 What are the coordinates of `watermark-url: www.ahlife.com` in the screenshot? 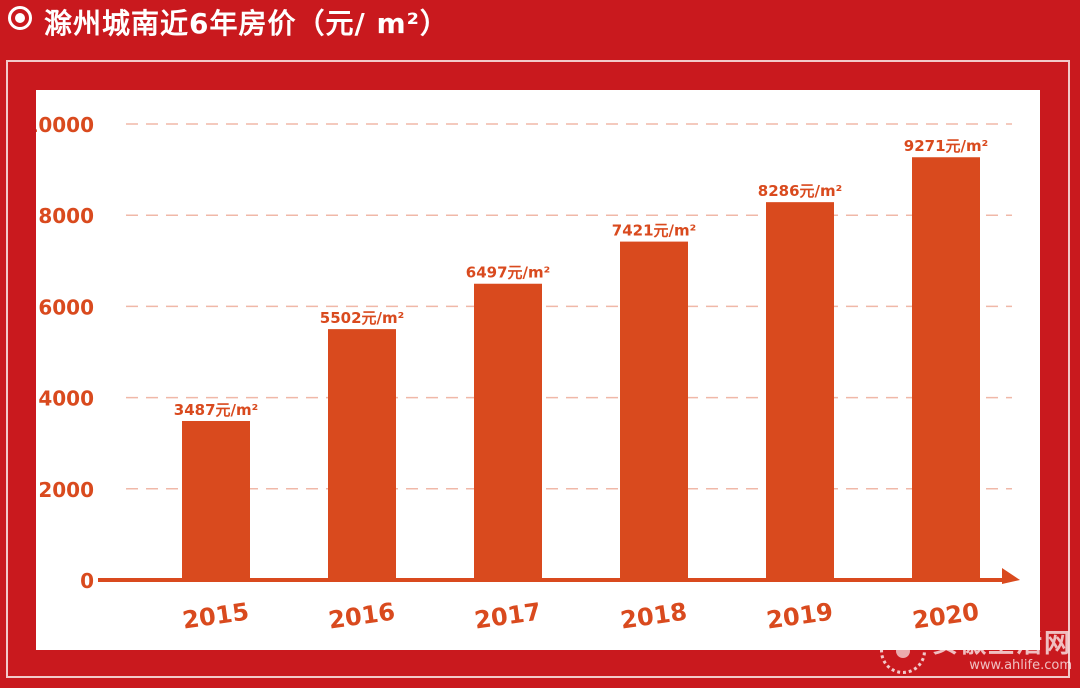 It's located at (1020, 665).